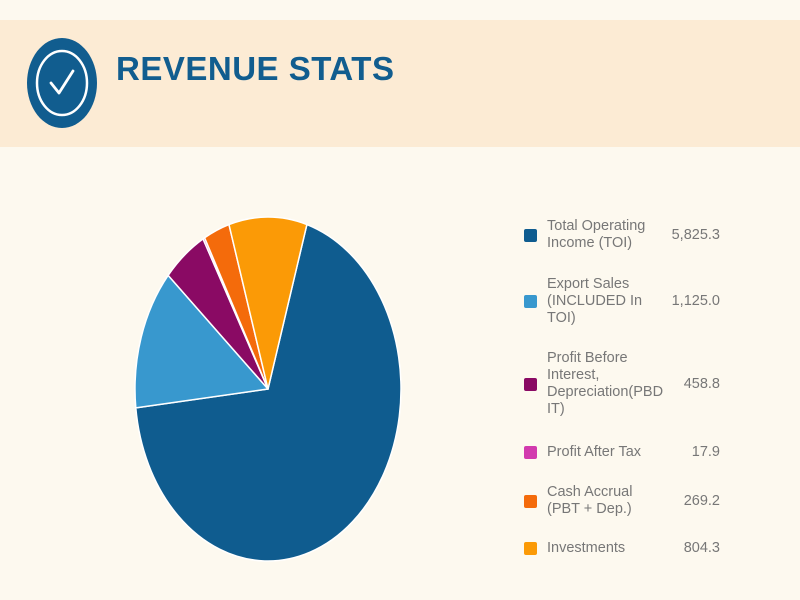 The height and width of the screenshot is (600, 800). I want to click on legend-value: 269.2, so click(701, 500).